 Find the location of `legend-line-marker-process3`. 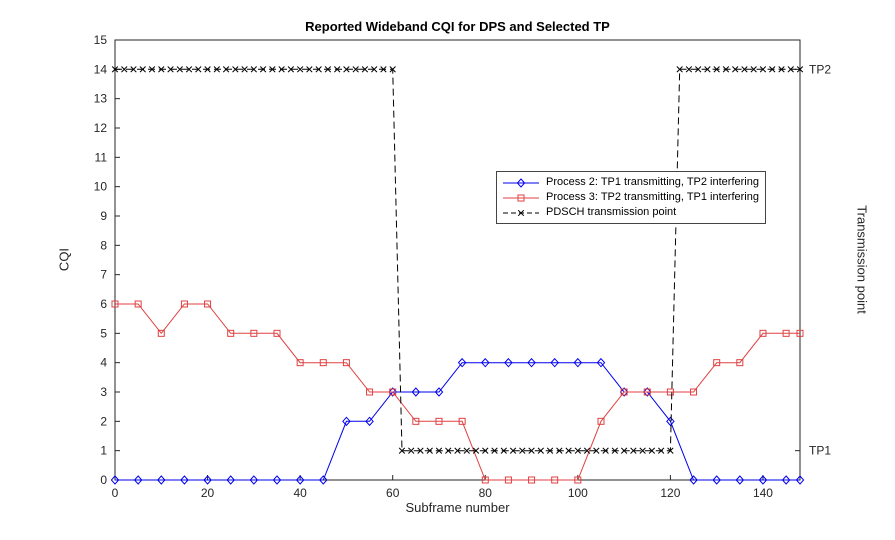

legend-line-marker-process3 is located at coordinates (521, 197).